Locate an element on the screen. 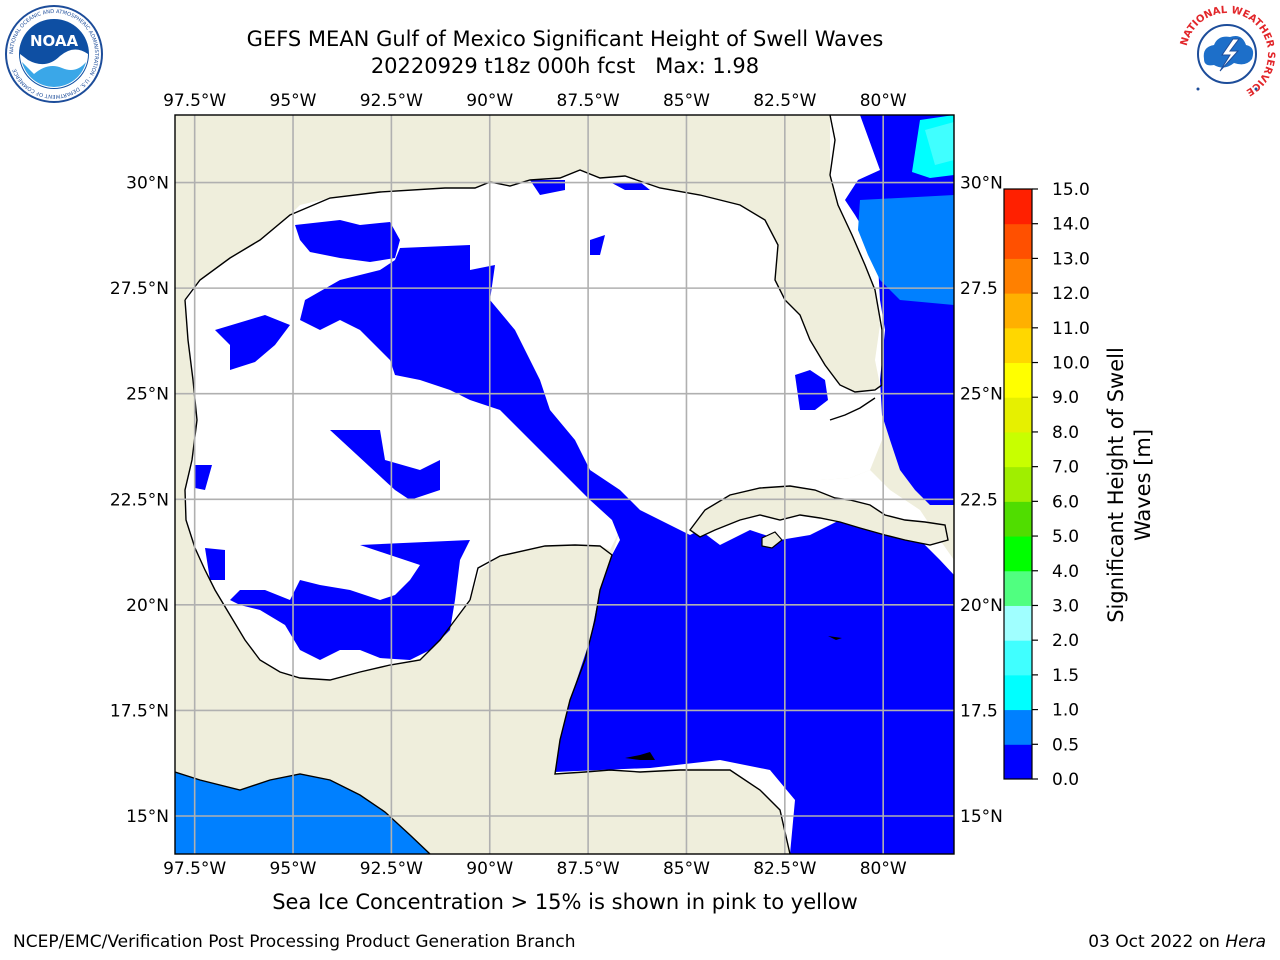 The width and height of the screenshot is (1280, 960). nws-logo-icon: NATIONAL WEATHER SERVICE is located at coordinates (1227, 54).